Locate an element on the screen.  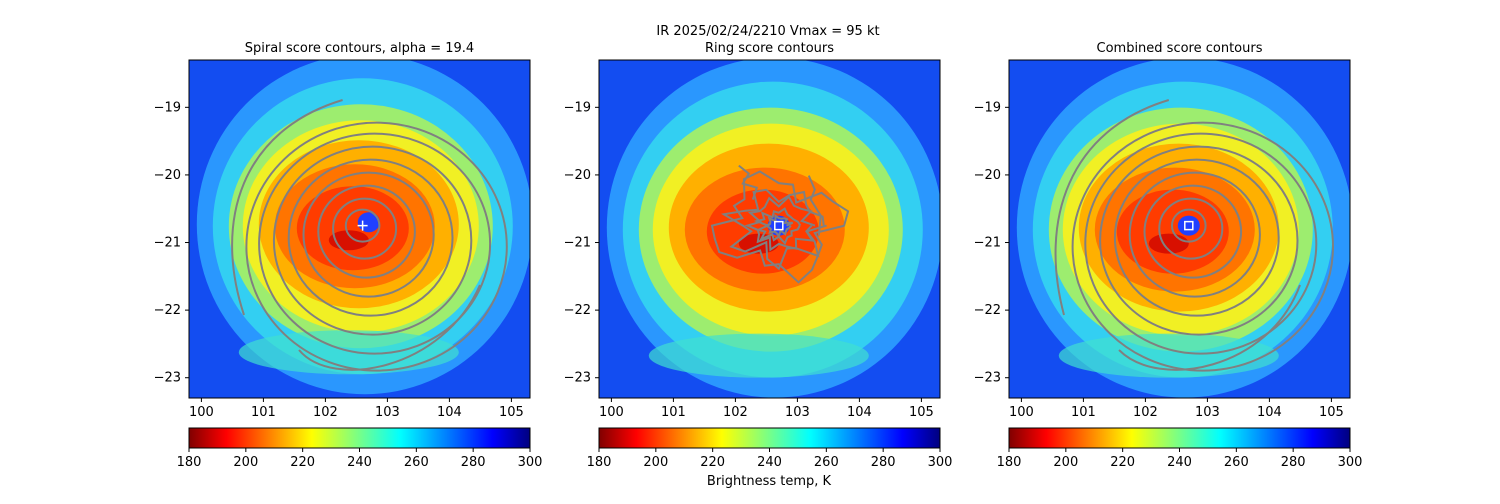
panel-title: Spiral score contours, alpha = 19.4 is located at coordinates (359, 48).